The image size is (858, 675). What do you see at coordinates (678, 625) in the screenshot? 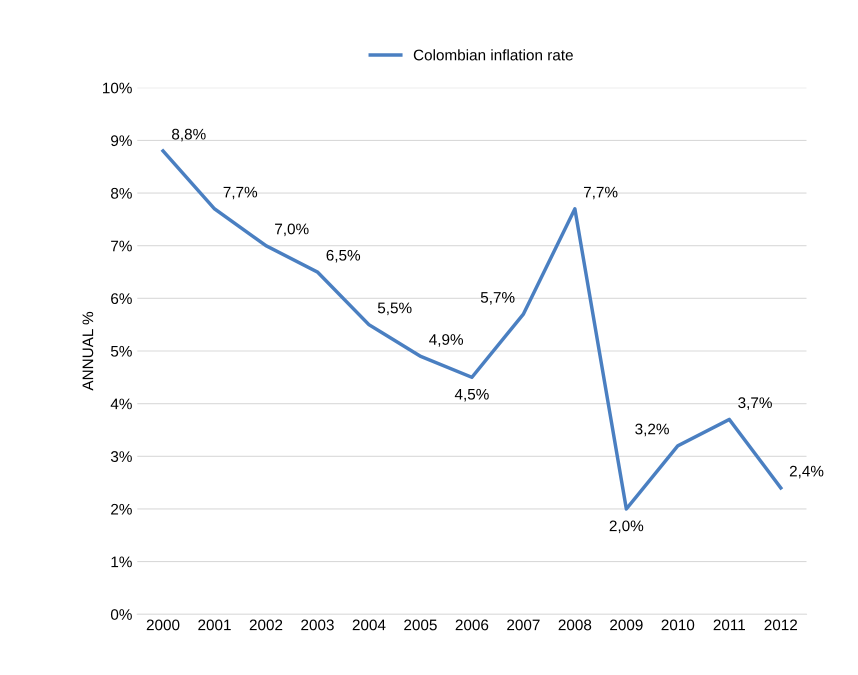
I see `x-tick-label: 2010` at bounding box center [678, 625].